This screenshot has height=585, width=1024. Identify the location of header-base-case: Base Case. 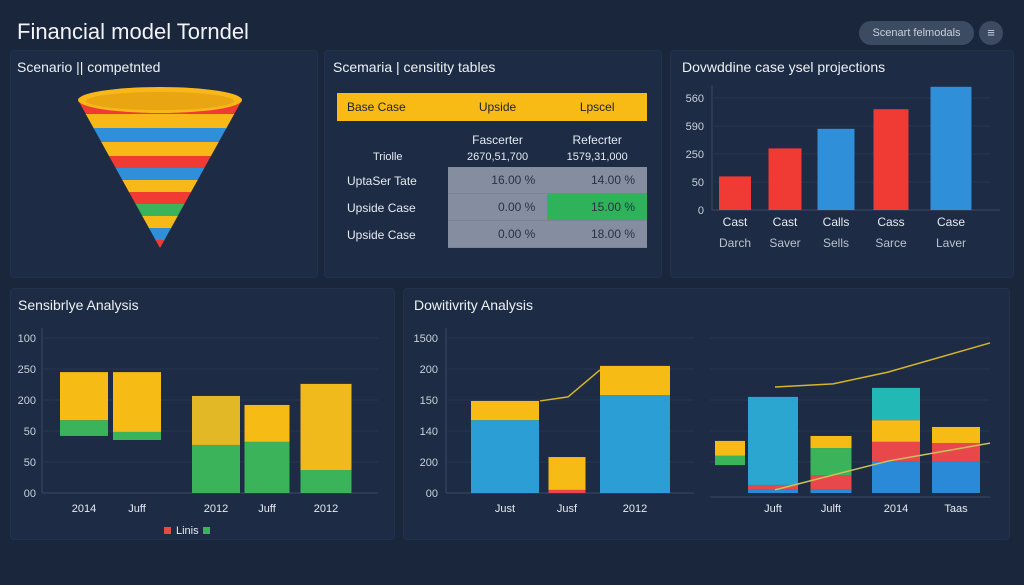
(376, 107).